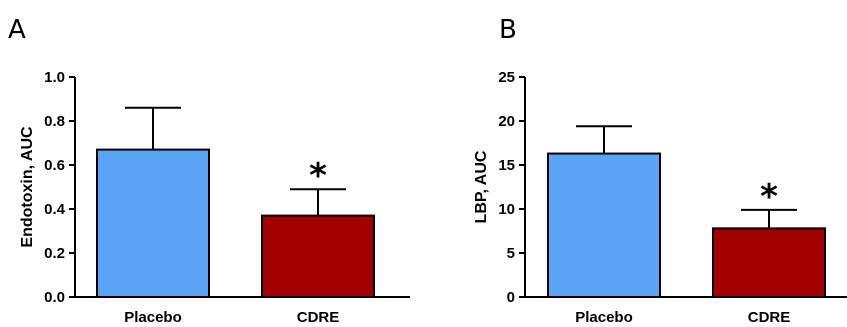  What do you see at coordinates (54, 297) in the screenshot?
I see `y-tick-label: 0.0` at bounding box center [54, 297].